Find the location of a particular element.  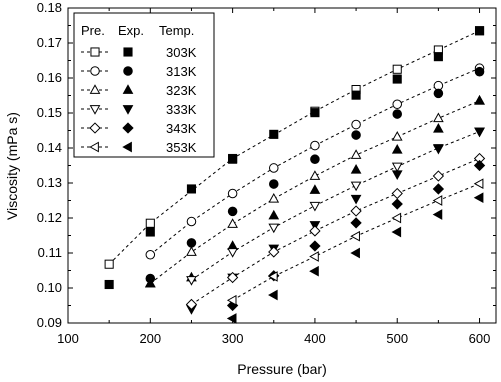

y-tick-label: 0.12 is located at coordinates (49, 217).